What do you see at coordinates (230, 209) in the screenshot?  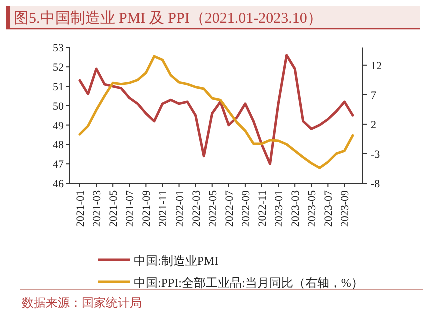 I see `x-tick-label: 2022-07` at bounding box center [230, 209].